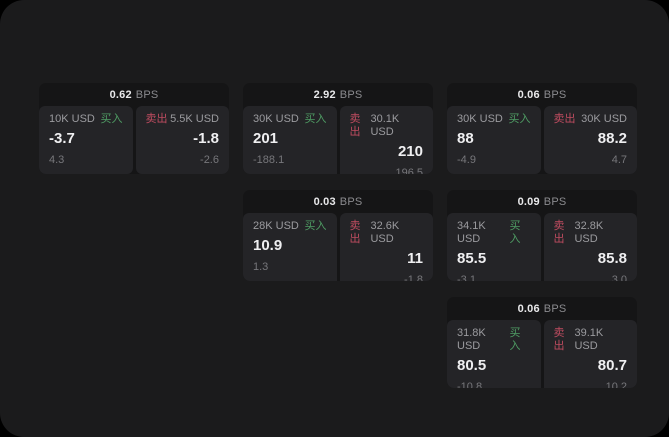  What do you see at coordinates (209, 160) in the screenshot?
I see `sell-delta: -2.6` at bounding box center [209, 160].